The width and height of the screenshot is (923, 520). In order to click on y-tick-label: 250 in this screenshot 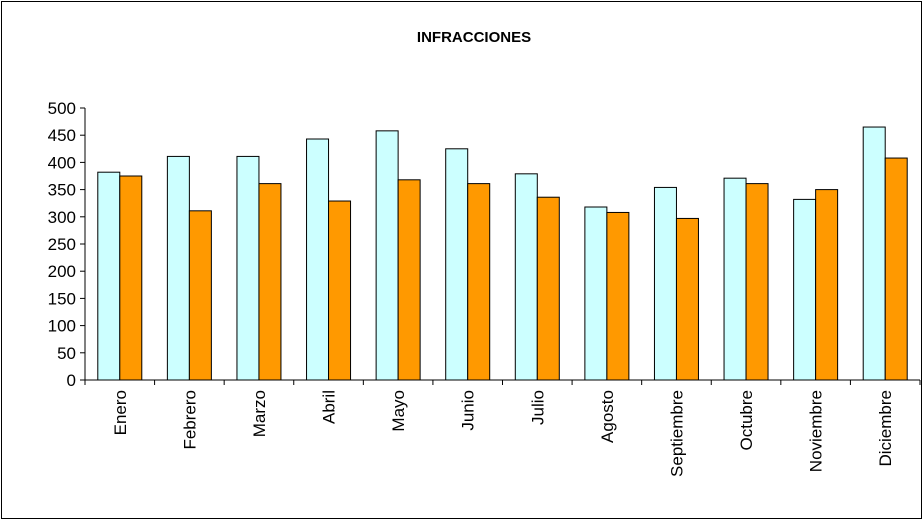, I will do `click(62, 244)`.